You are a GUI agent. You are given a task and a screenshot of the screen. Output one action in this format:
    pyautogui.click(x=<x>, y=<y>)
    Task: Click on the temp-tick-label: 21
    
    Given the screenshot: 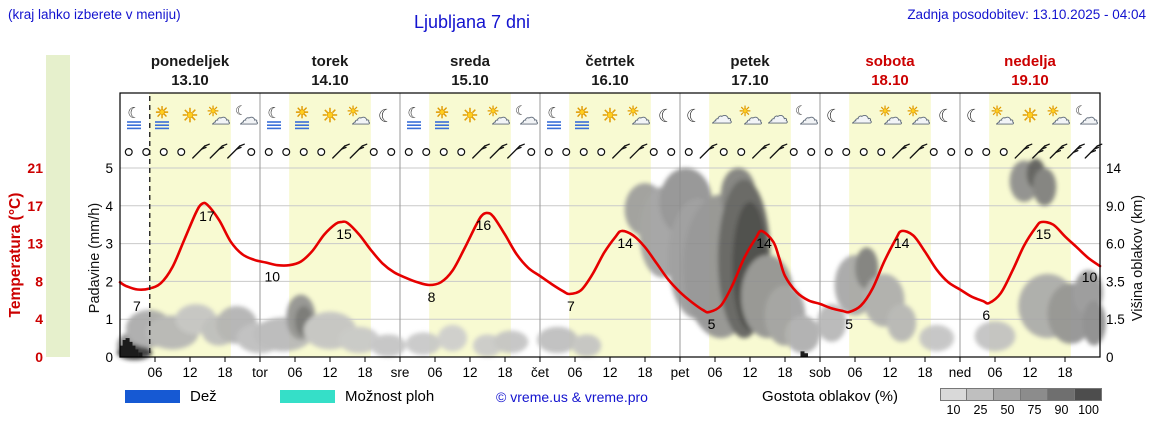 What is the action you would take?
    pyautogui.click(x=35, y=168)
    